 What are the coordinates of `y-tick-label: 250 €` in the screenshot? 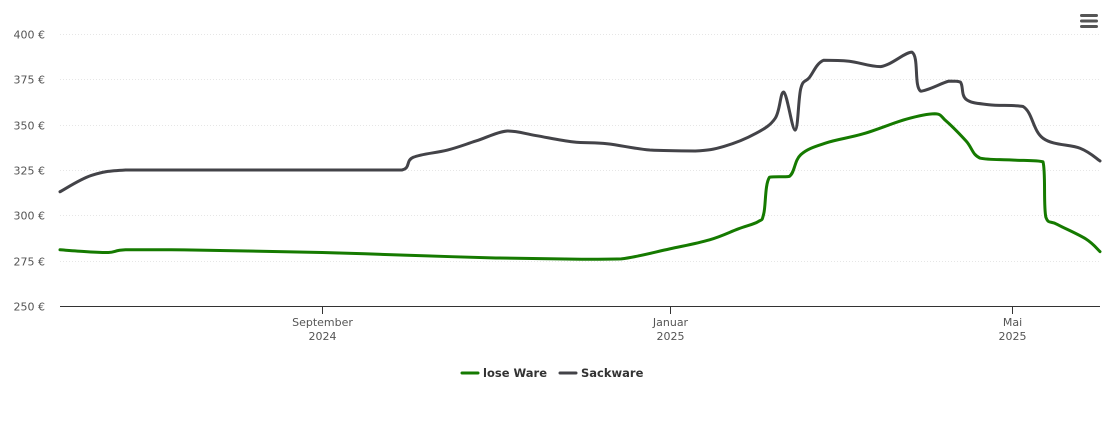 It's located at (30, 307).